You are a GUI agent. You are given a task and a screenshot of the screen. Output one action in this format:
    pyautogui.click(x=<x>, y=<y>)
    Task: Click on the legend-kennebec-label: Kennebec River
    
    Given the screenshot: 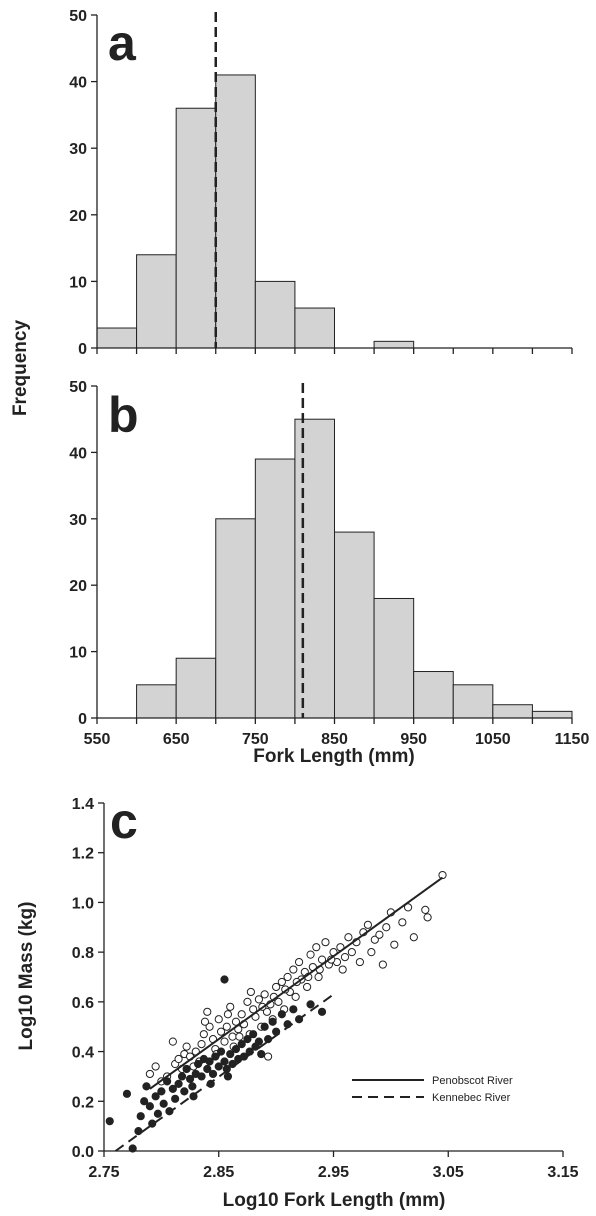 What is the action you would take?
    pyautogui.click(x=471, y=1098)
    